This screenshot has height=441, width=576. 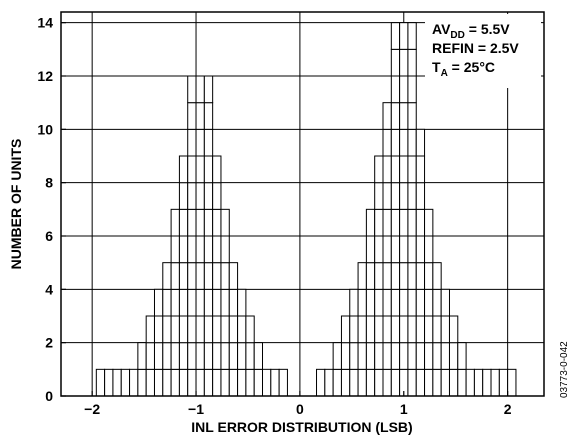 I want to click on y-tick-label: 2, so click(x=49, y=343).